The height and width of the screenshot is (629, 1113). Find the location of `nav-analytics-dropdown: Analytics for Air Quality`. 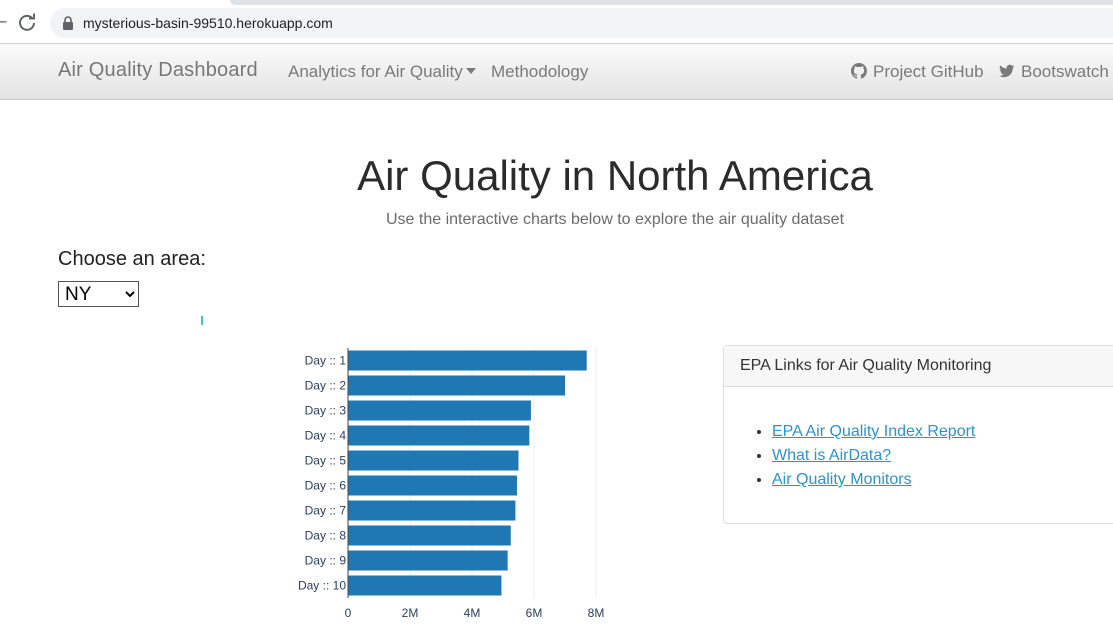

nav-analytics-dropdown: Analytics for Air Quality is located at coordinates (382, 72).